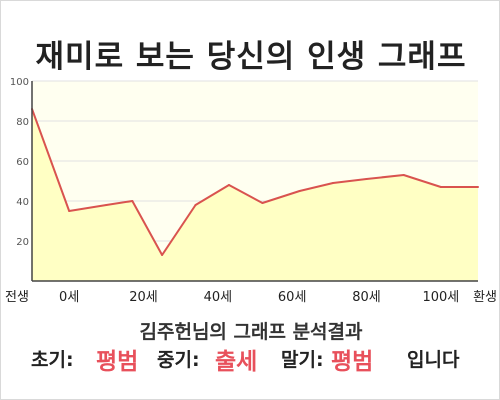  Describe the element at coordinates (366, 297) in the screenshot. I see `x-tick-label: 80세` at that location.